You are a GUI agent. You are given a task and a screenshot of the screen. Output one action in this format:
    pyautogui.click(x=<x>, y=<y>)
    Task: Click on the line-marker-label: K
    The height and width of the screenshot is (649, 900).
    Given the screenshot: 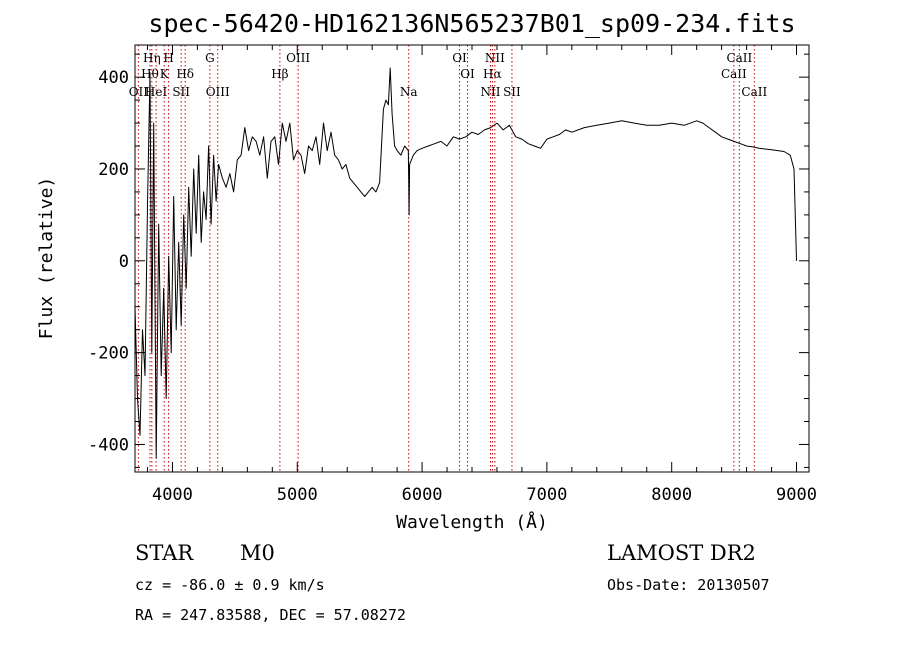 What is the action you would take?
    pyautogui.click(x=165, y=74)
    